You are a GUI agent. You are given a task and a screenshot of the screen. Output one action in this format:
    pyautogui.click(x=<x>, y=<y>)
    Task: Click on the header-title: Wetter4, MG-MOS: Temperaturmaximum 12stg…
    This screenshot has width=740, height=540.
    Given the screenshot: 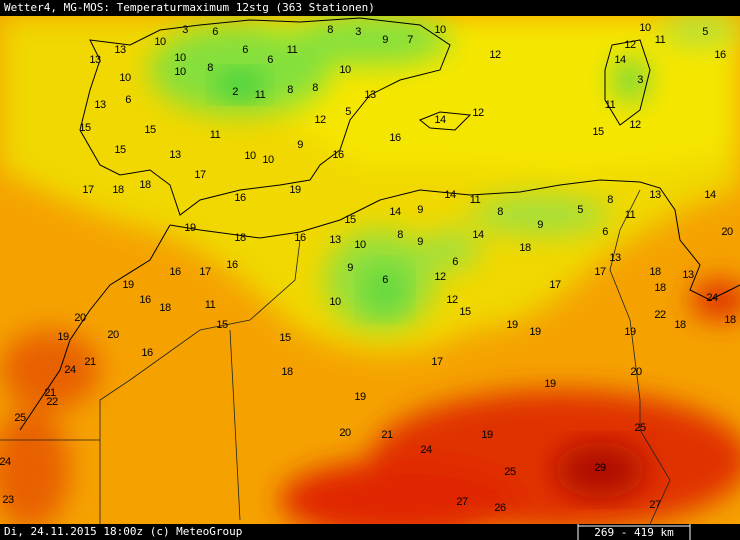 What is the action you would take?
    pyautogui.click(x=189, y=7)
    